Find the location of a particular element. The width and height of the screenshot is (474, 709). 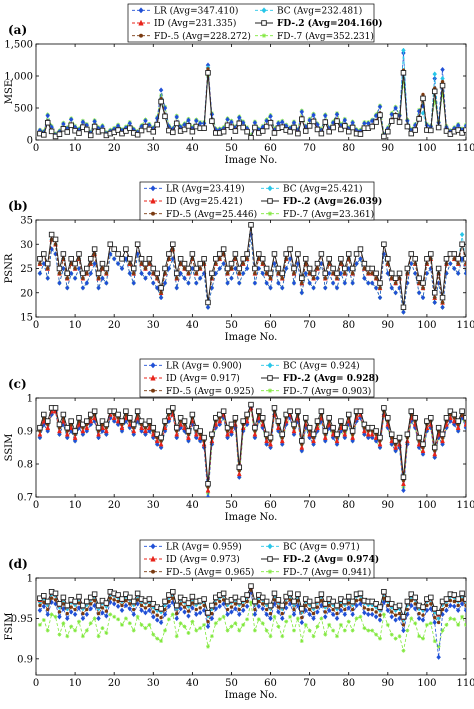

legend-entry: FD-.5 (Avg= 0.925) is located at coordinates (210, 391).